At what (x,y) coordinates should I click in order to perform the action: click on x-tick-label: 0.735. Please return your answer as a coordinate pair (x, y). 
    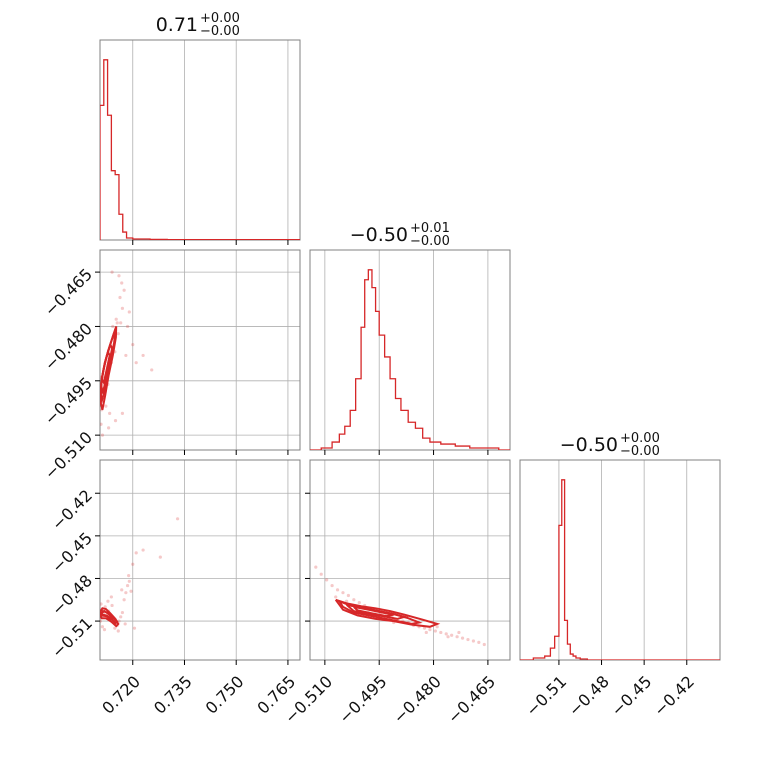
    Looking at the image, I should click on (173, 695).